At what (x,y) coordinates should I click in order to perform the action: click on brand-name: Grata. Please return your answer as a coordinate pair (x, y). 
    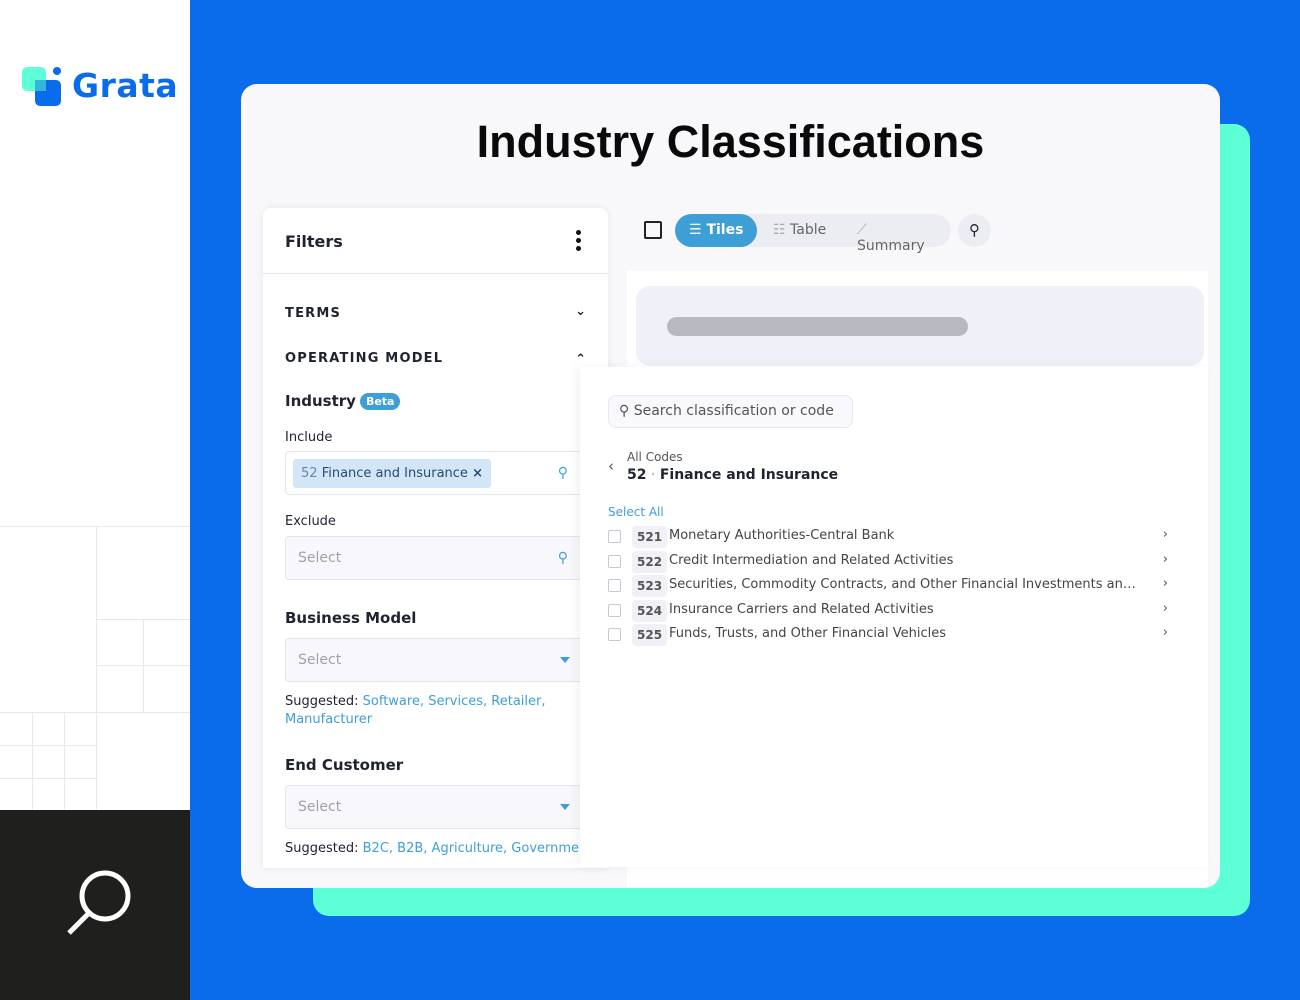
    Looking at the image, I should click on (125, 85).